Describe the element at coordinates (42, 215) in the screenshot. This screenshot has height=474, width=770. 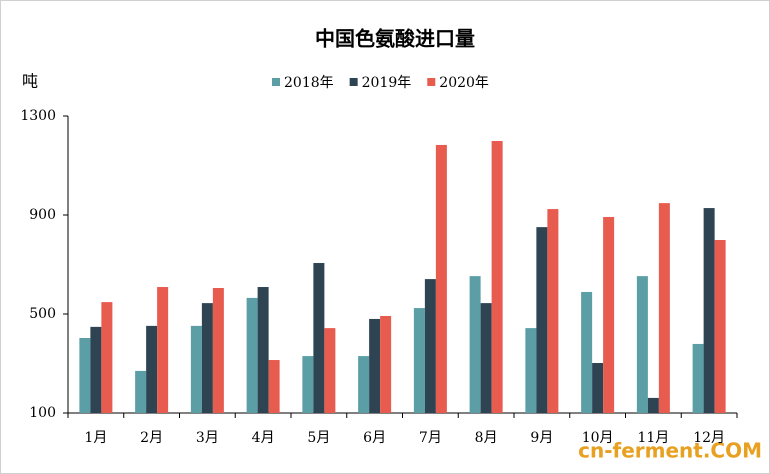
I see `y-tick-label: 900` at that location.